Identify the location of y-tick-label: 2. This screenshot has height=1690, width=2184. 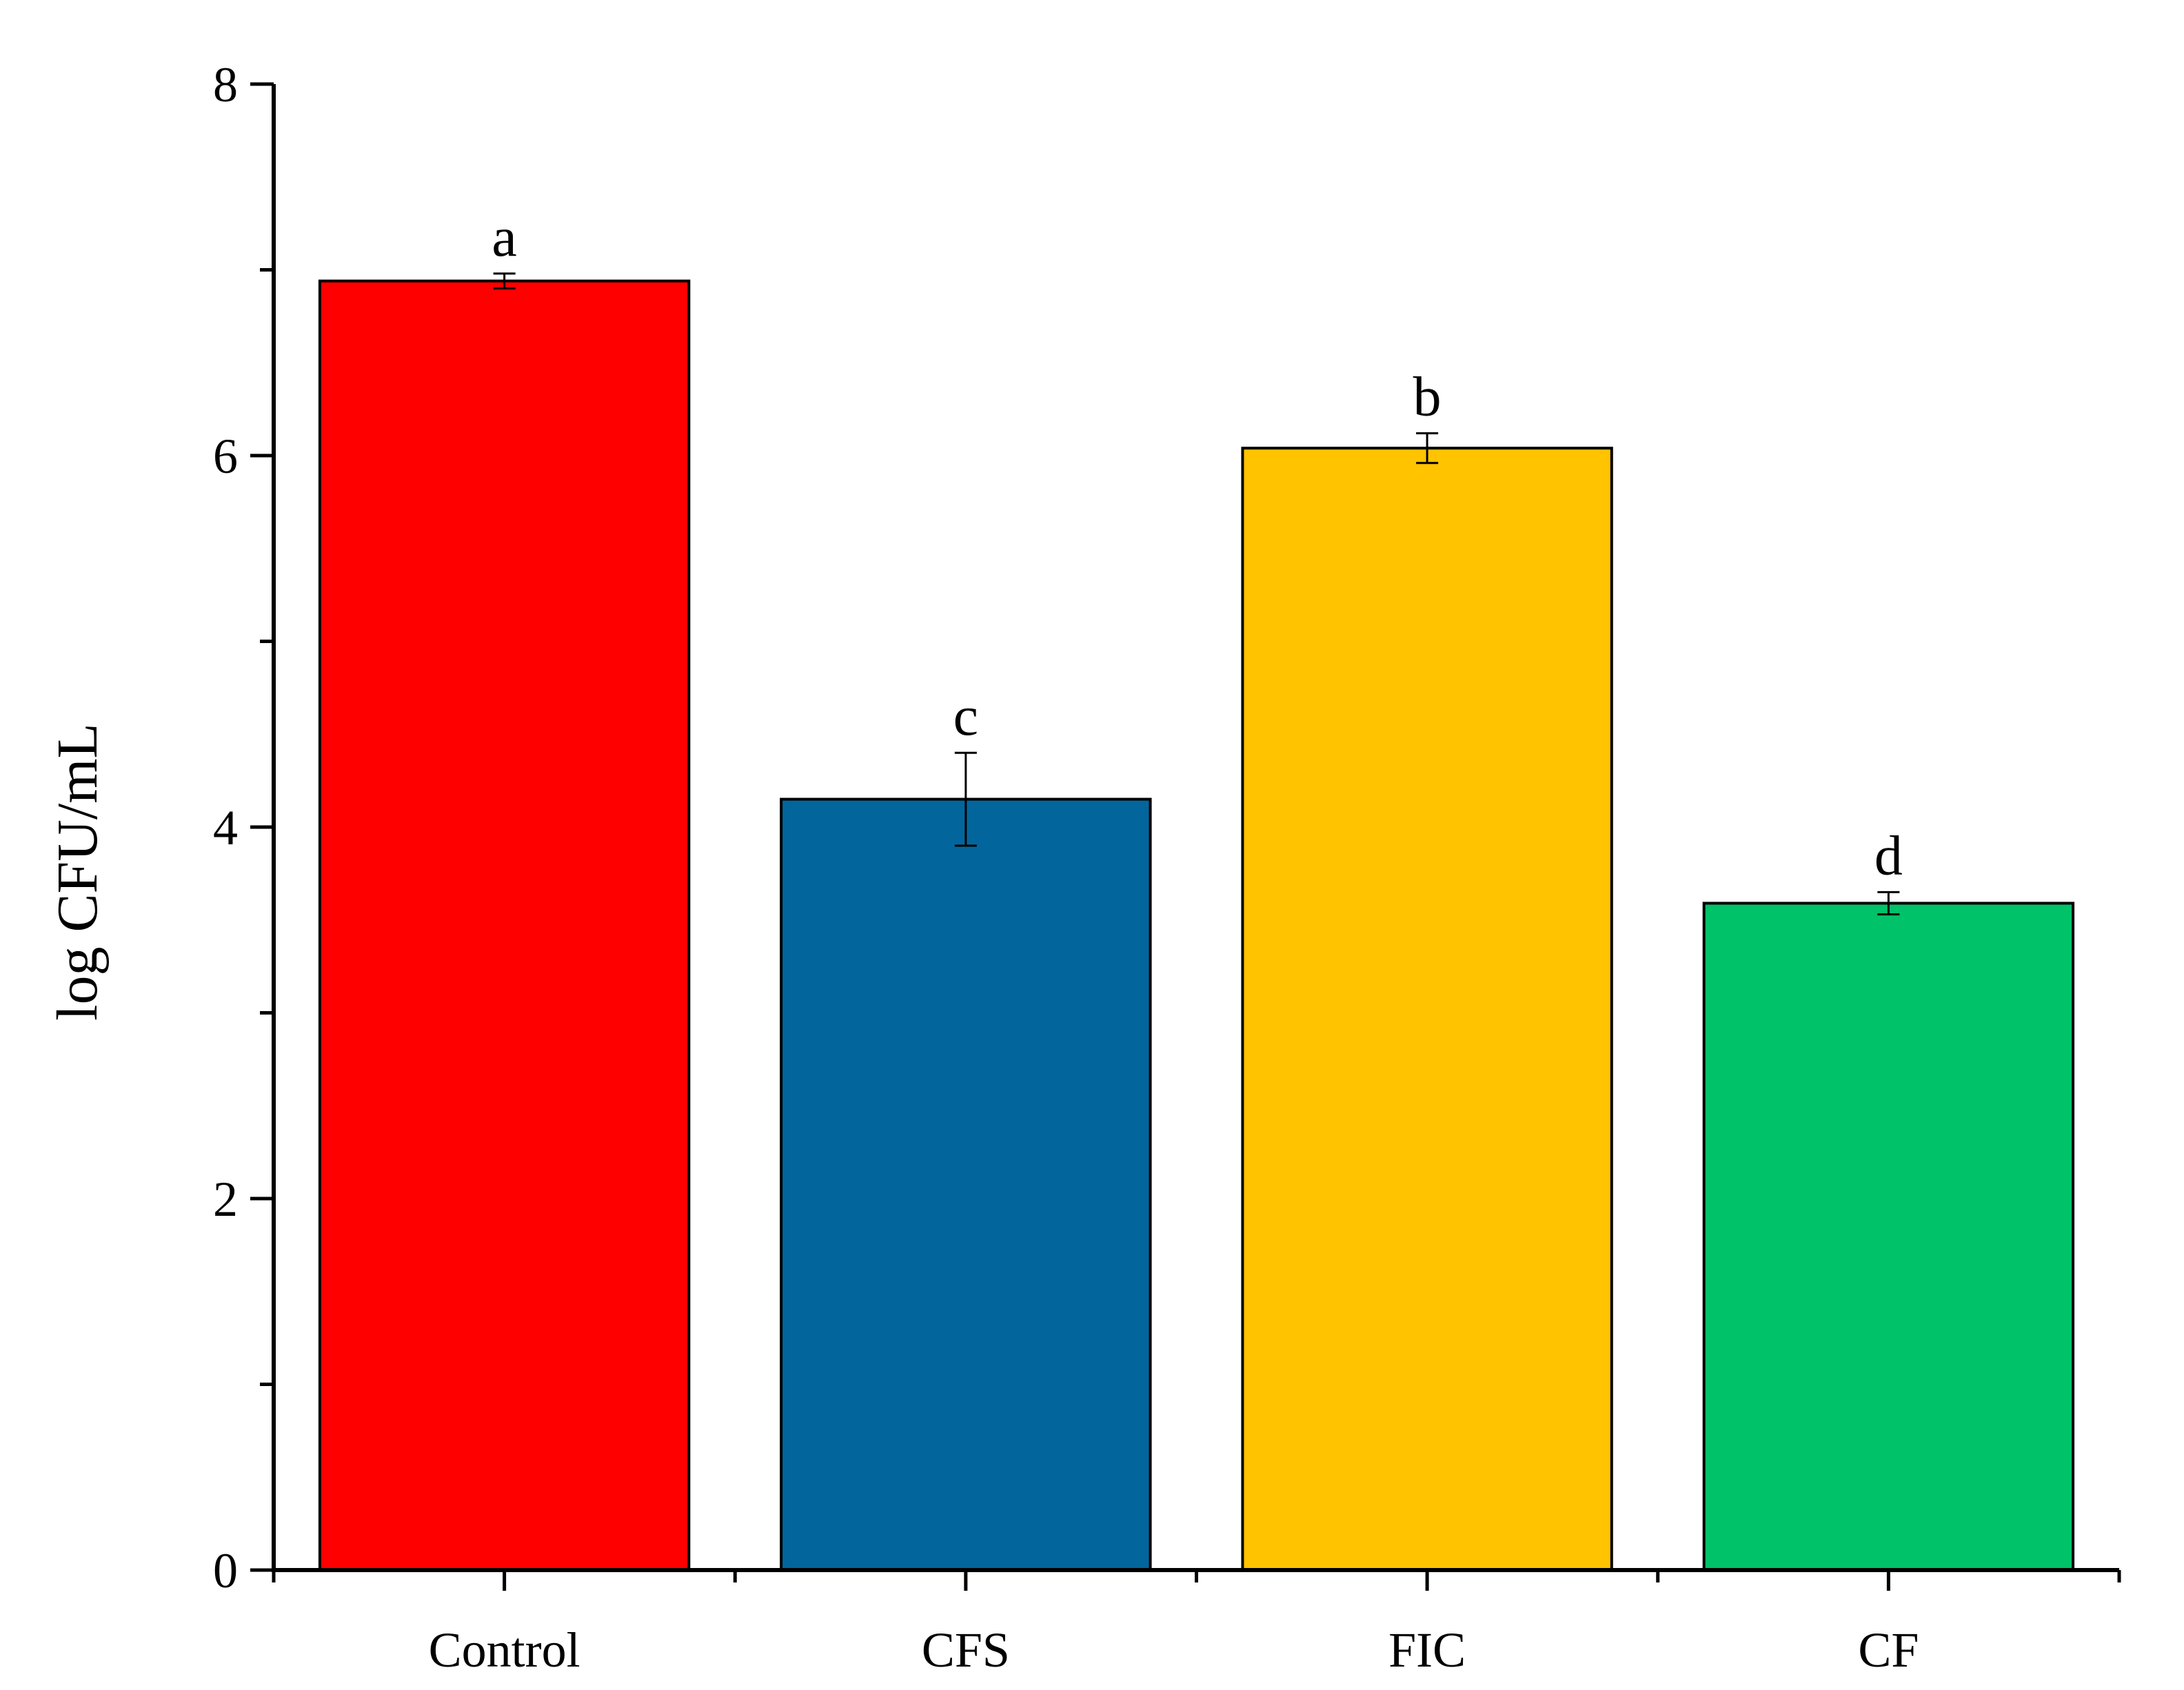
(225, 1199).